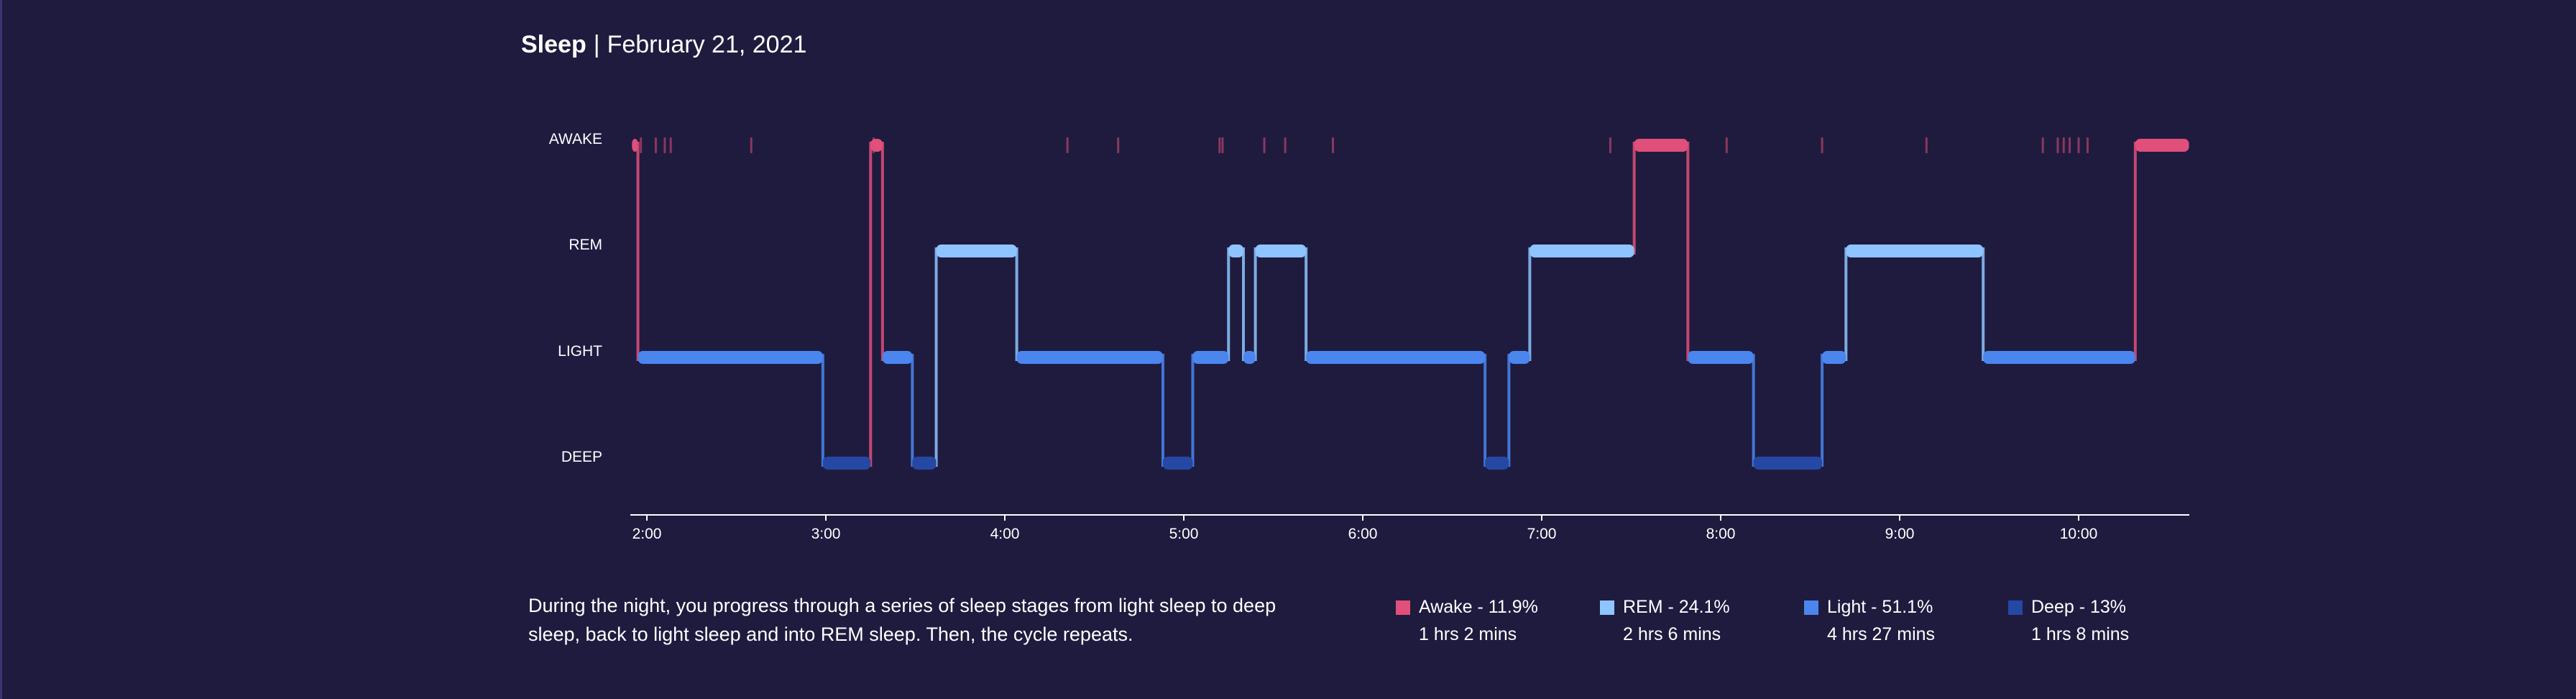 This screenshot has height=699, width=2576. What do you see at coordinates (1468, 634) in the screenshot?
I see `legend-duration: 1 hrs 2 mins` at bounding box center [1468, 634].